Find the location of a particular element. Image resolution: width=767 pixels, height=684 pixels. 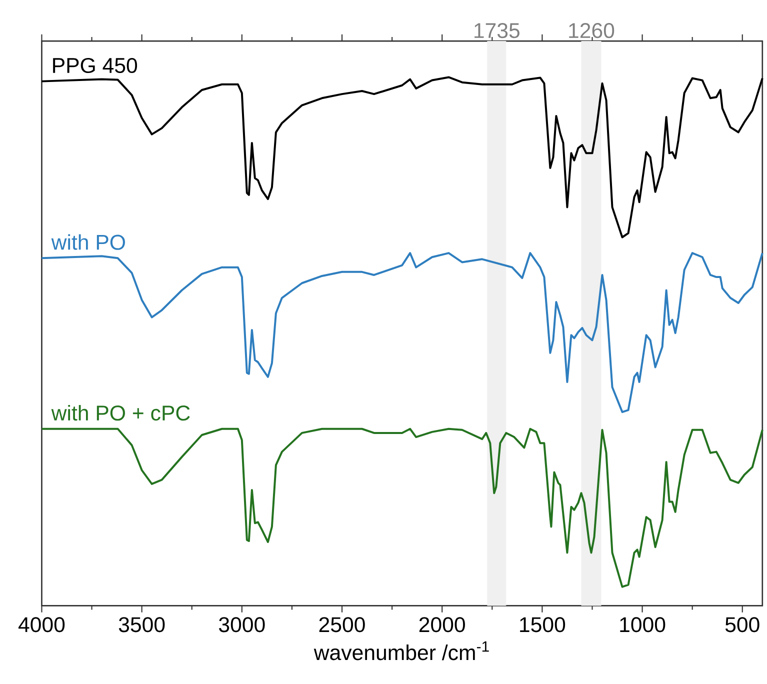

band-label: 1260 is located at coordinates (591, 30).